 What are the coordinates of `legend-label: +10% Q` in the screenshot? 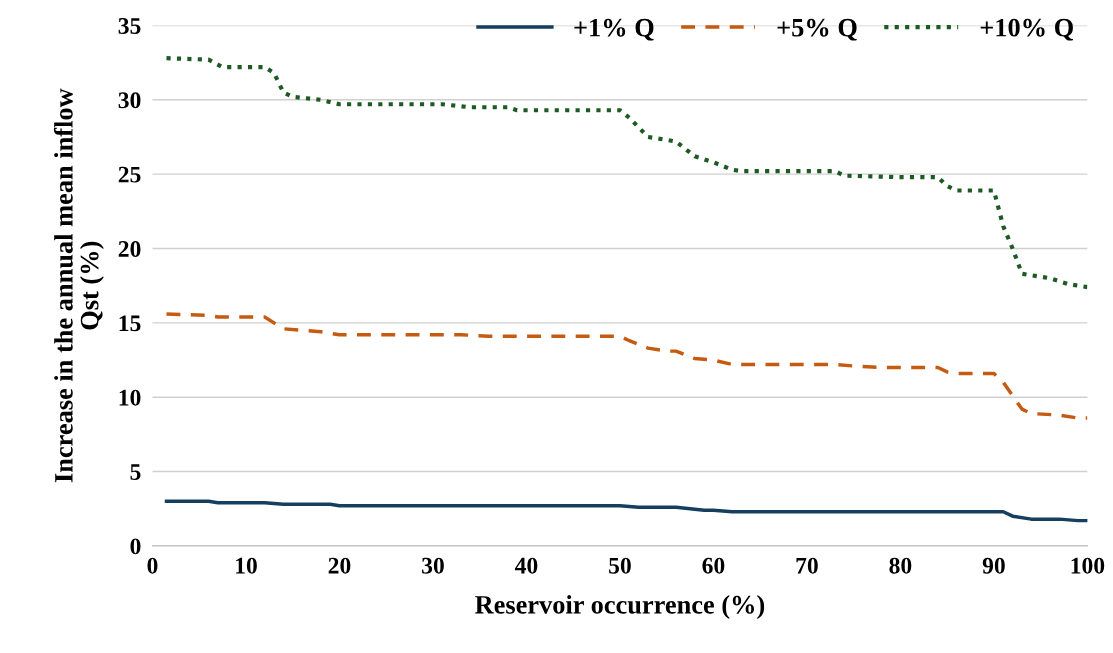 It's located at (1027, 29).